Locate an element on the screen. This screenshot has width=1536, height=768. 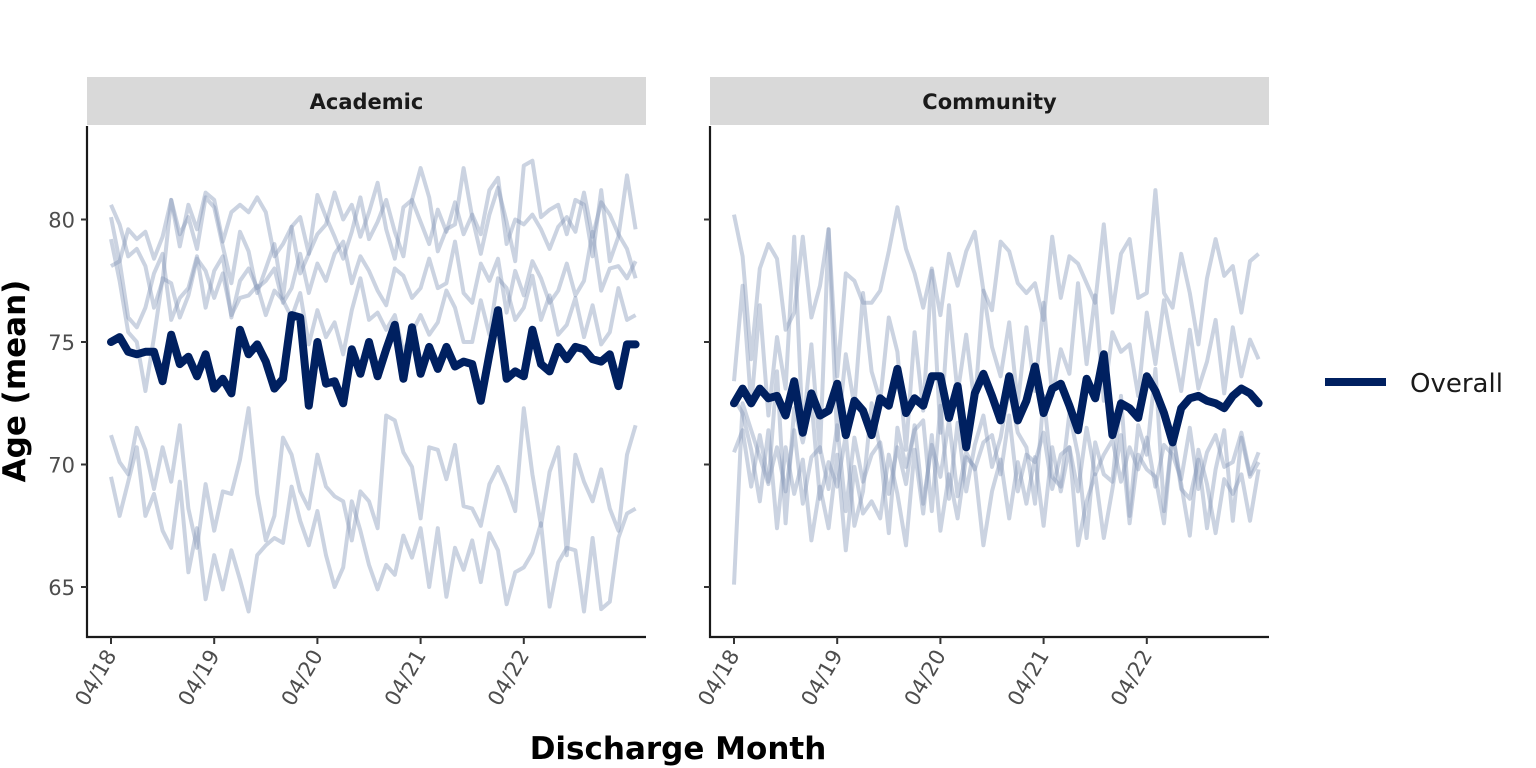
strip-academic is located at coordinates (366, 101).